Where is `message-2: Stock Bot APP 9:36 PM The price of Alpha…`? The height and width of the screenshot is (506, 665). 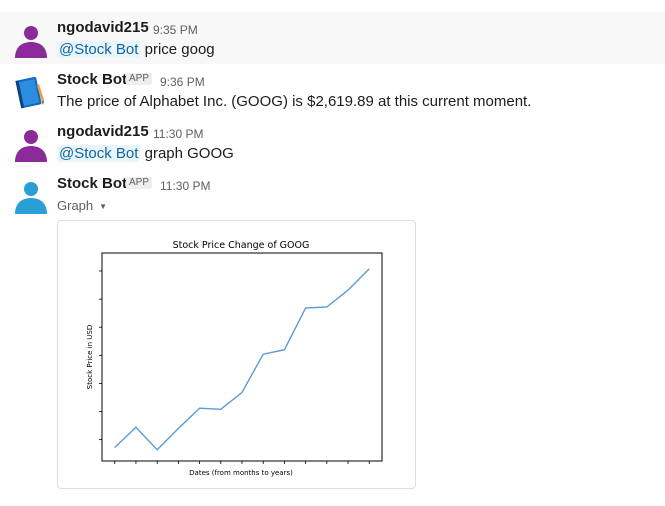
message-2: Stock Bot APP 9:36 PM The price of Alpha… is located at coordinates (332, 90).